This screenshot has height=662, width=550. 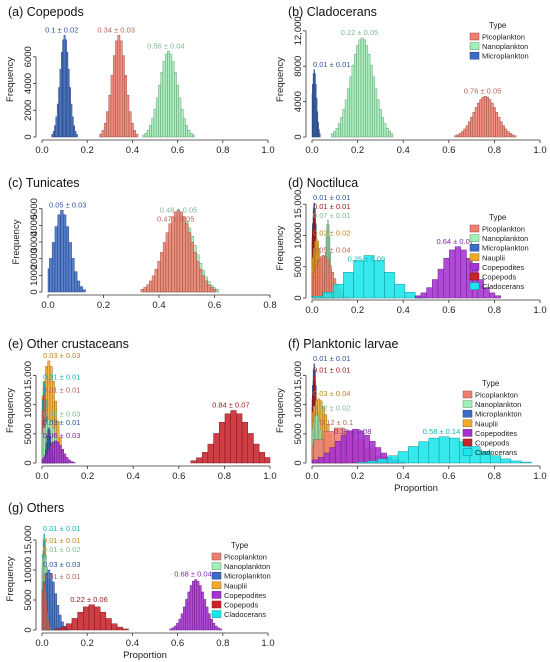 I want to click on annotation-picoplankton: 0.47 ± 0.05, so click(x=175, y=218).